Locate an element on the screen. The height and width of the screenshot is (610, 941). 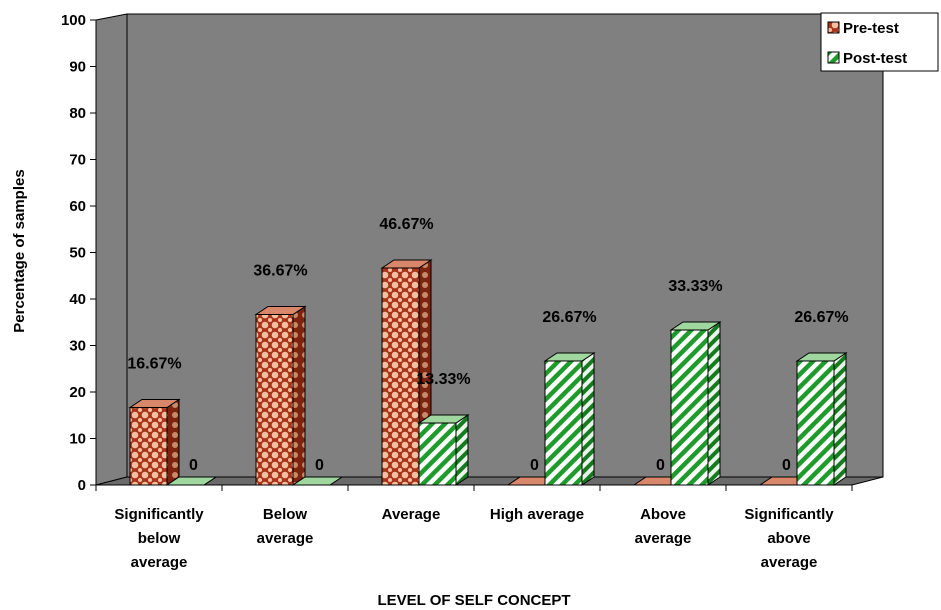
plot-side-wall is located at coordinates (111, 249).